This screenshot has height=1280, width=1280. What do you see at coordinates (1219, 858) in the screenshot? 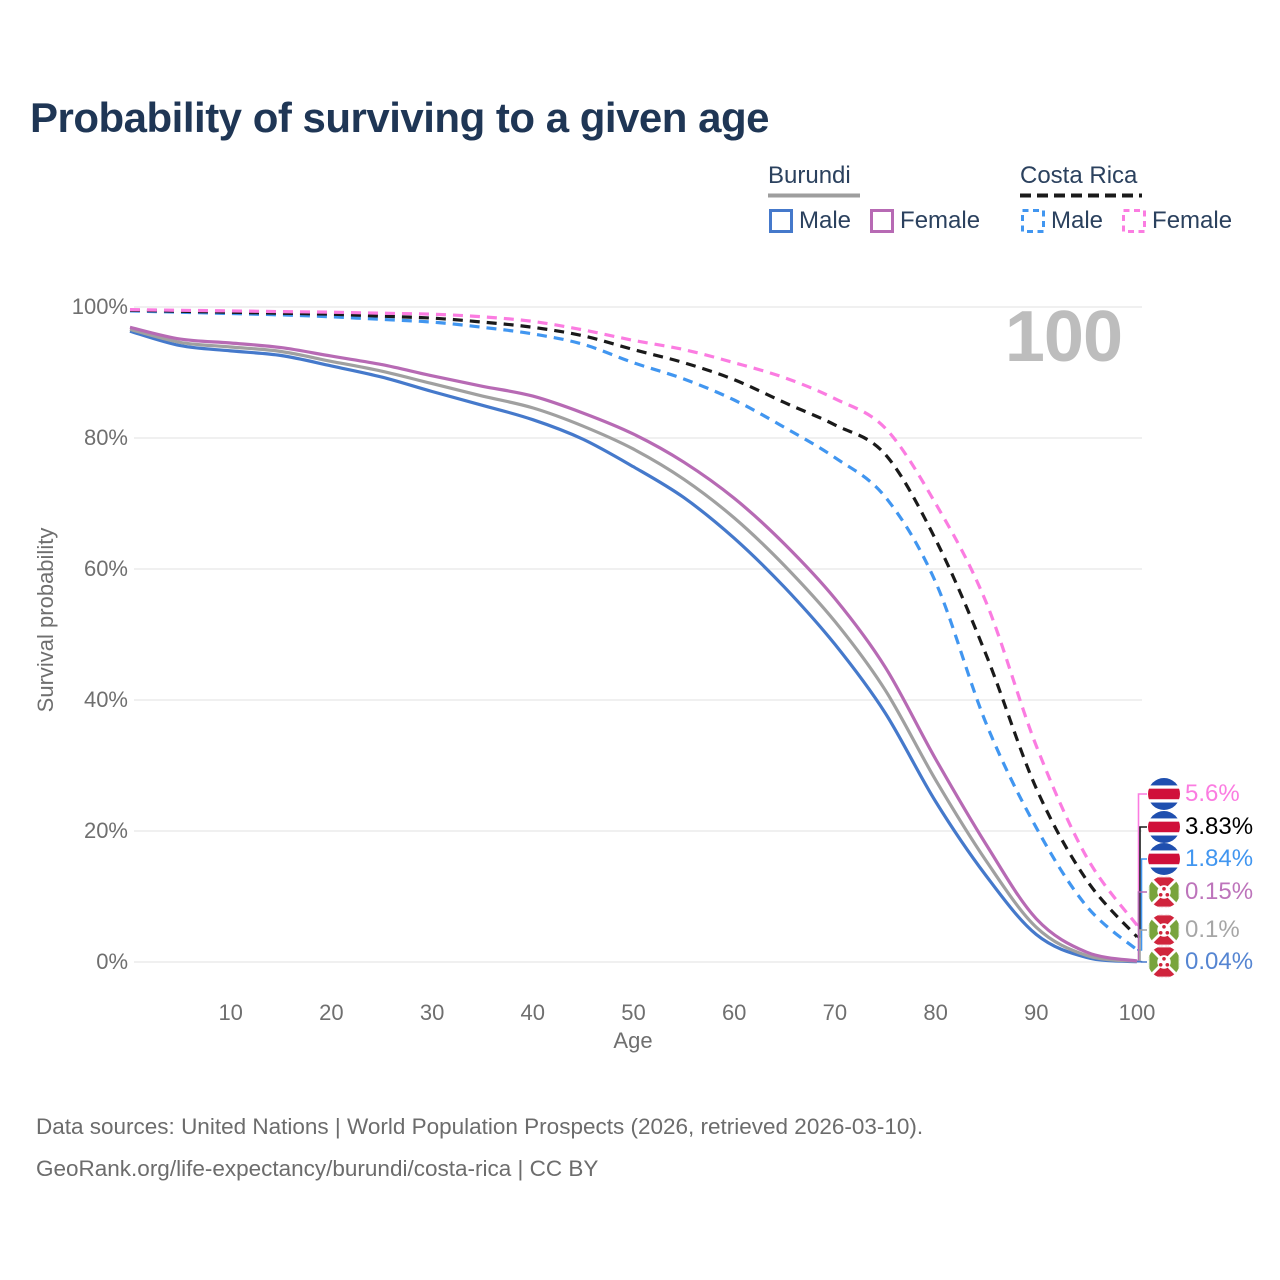
I see `end-value-costa-rica-male: 1.84%` at bounding box center [1219, 858].